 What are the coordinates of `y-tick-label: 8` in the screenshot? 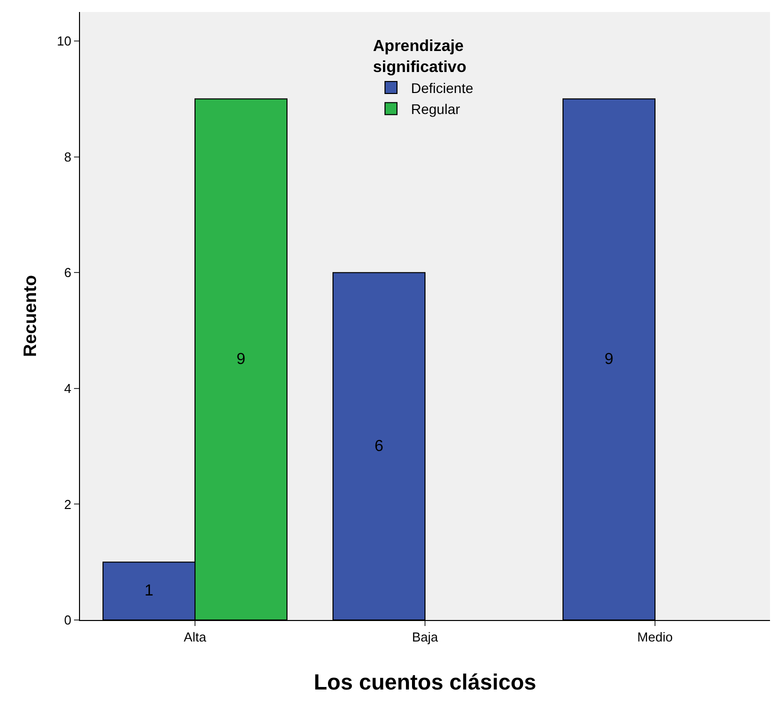 It's located at (68, 156).